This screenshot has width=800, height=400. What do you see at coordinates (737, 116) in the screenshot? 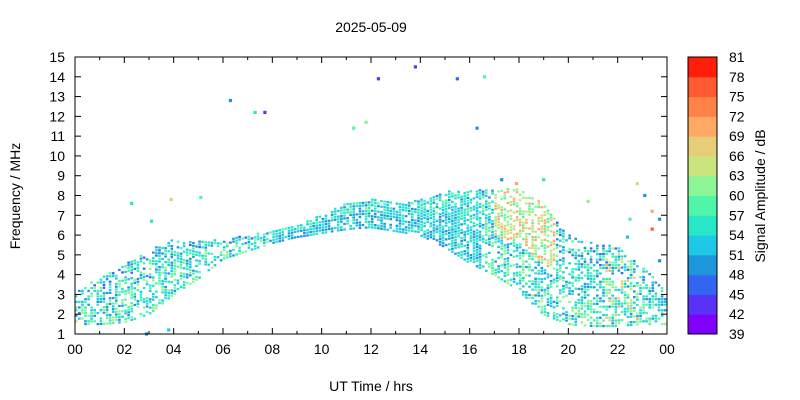
I see `colorbar-tick-label: 72` at bounding box center [737, 116].